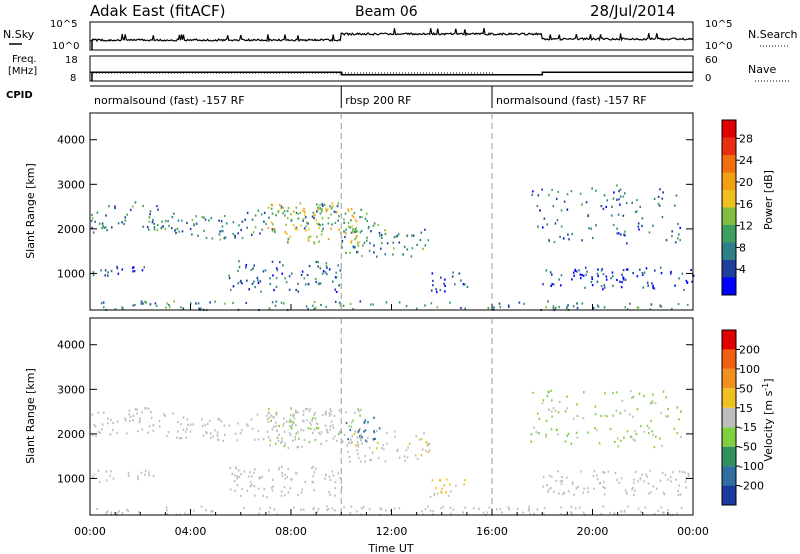 This screenshot has width=800, height=554. What do you see at coordinates (378, 100) in the screenshot?
I see `cpid-segment-label: rbsp 200 RF` at bounding box center [378, 100].